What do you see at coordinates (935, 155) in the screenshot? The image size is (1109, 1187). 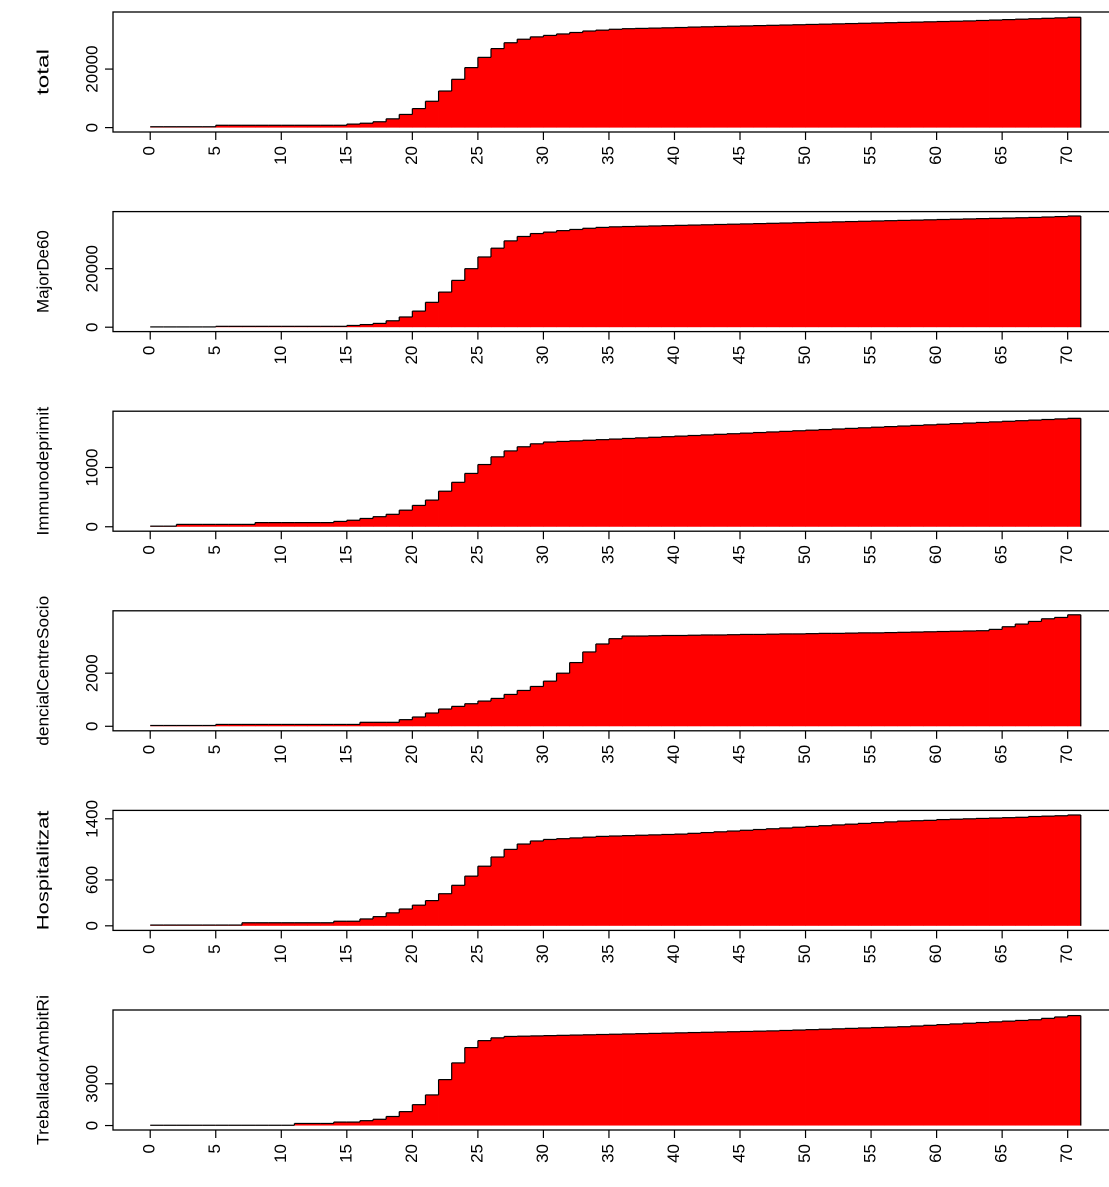 I see `x-tick-label: 60` at bounding box center [935, 155].